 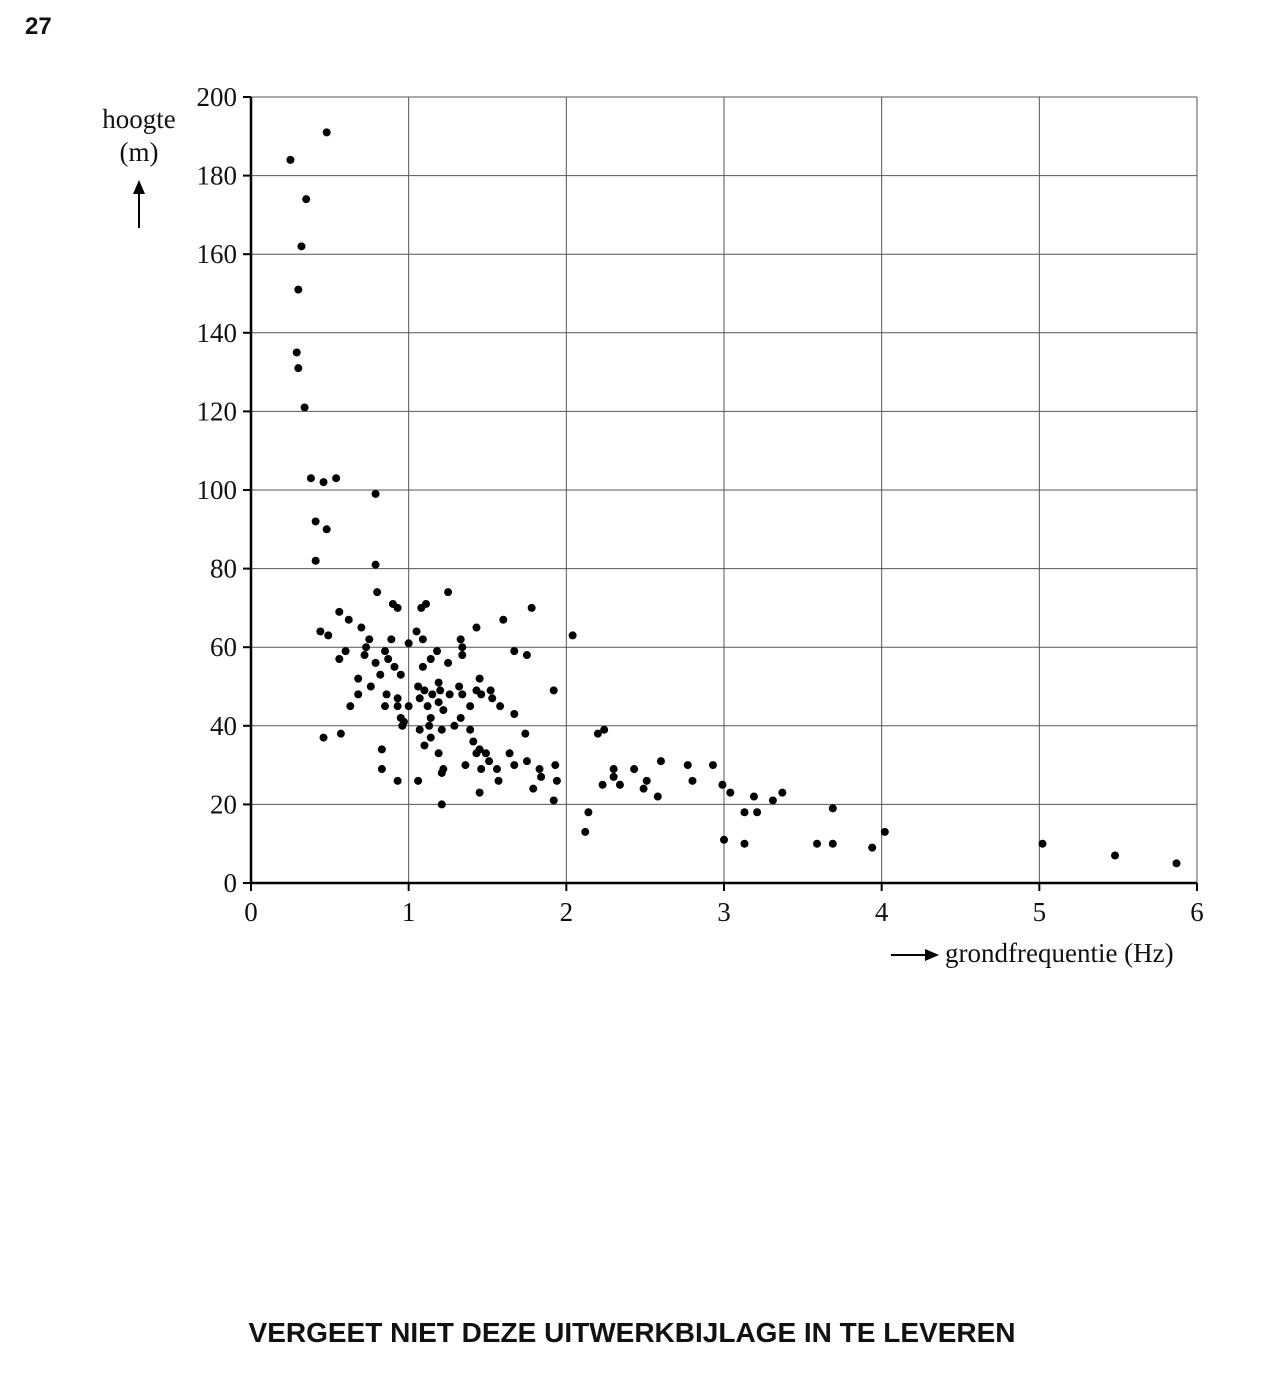 What do you see at coordinates (915, 955) in the screenshot?
I see `x-arrow` at bounding box center [915, 955].